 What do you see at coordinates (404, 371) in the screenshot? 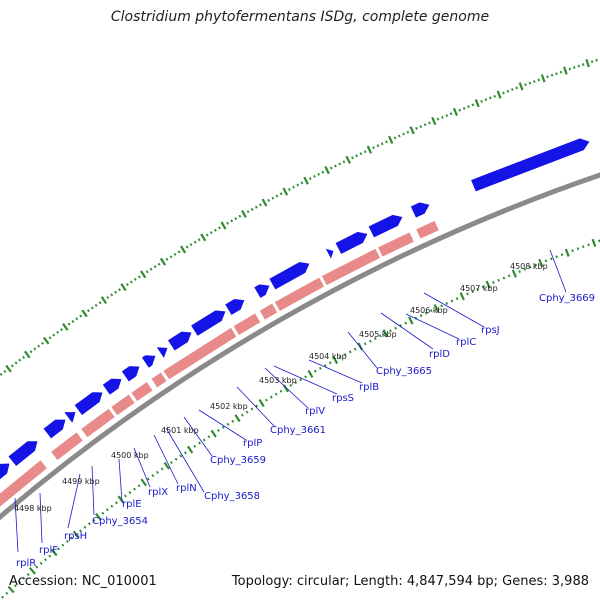
I see `gene-label: Cphy_3665` at bounding box center [404, 371].